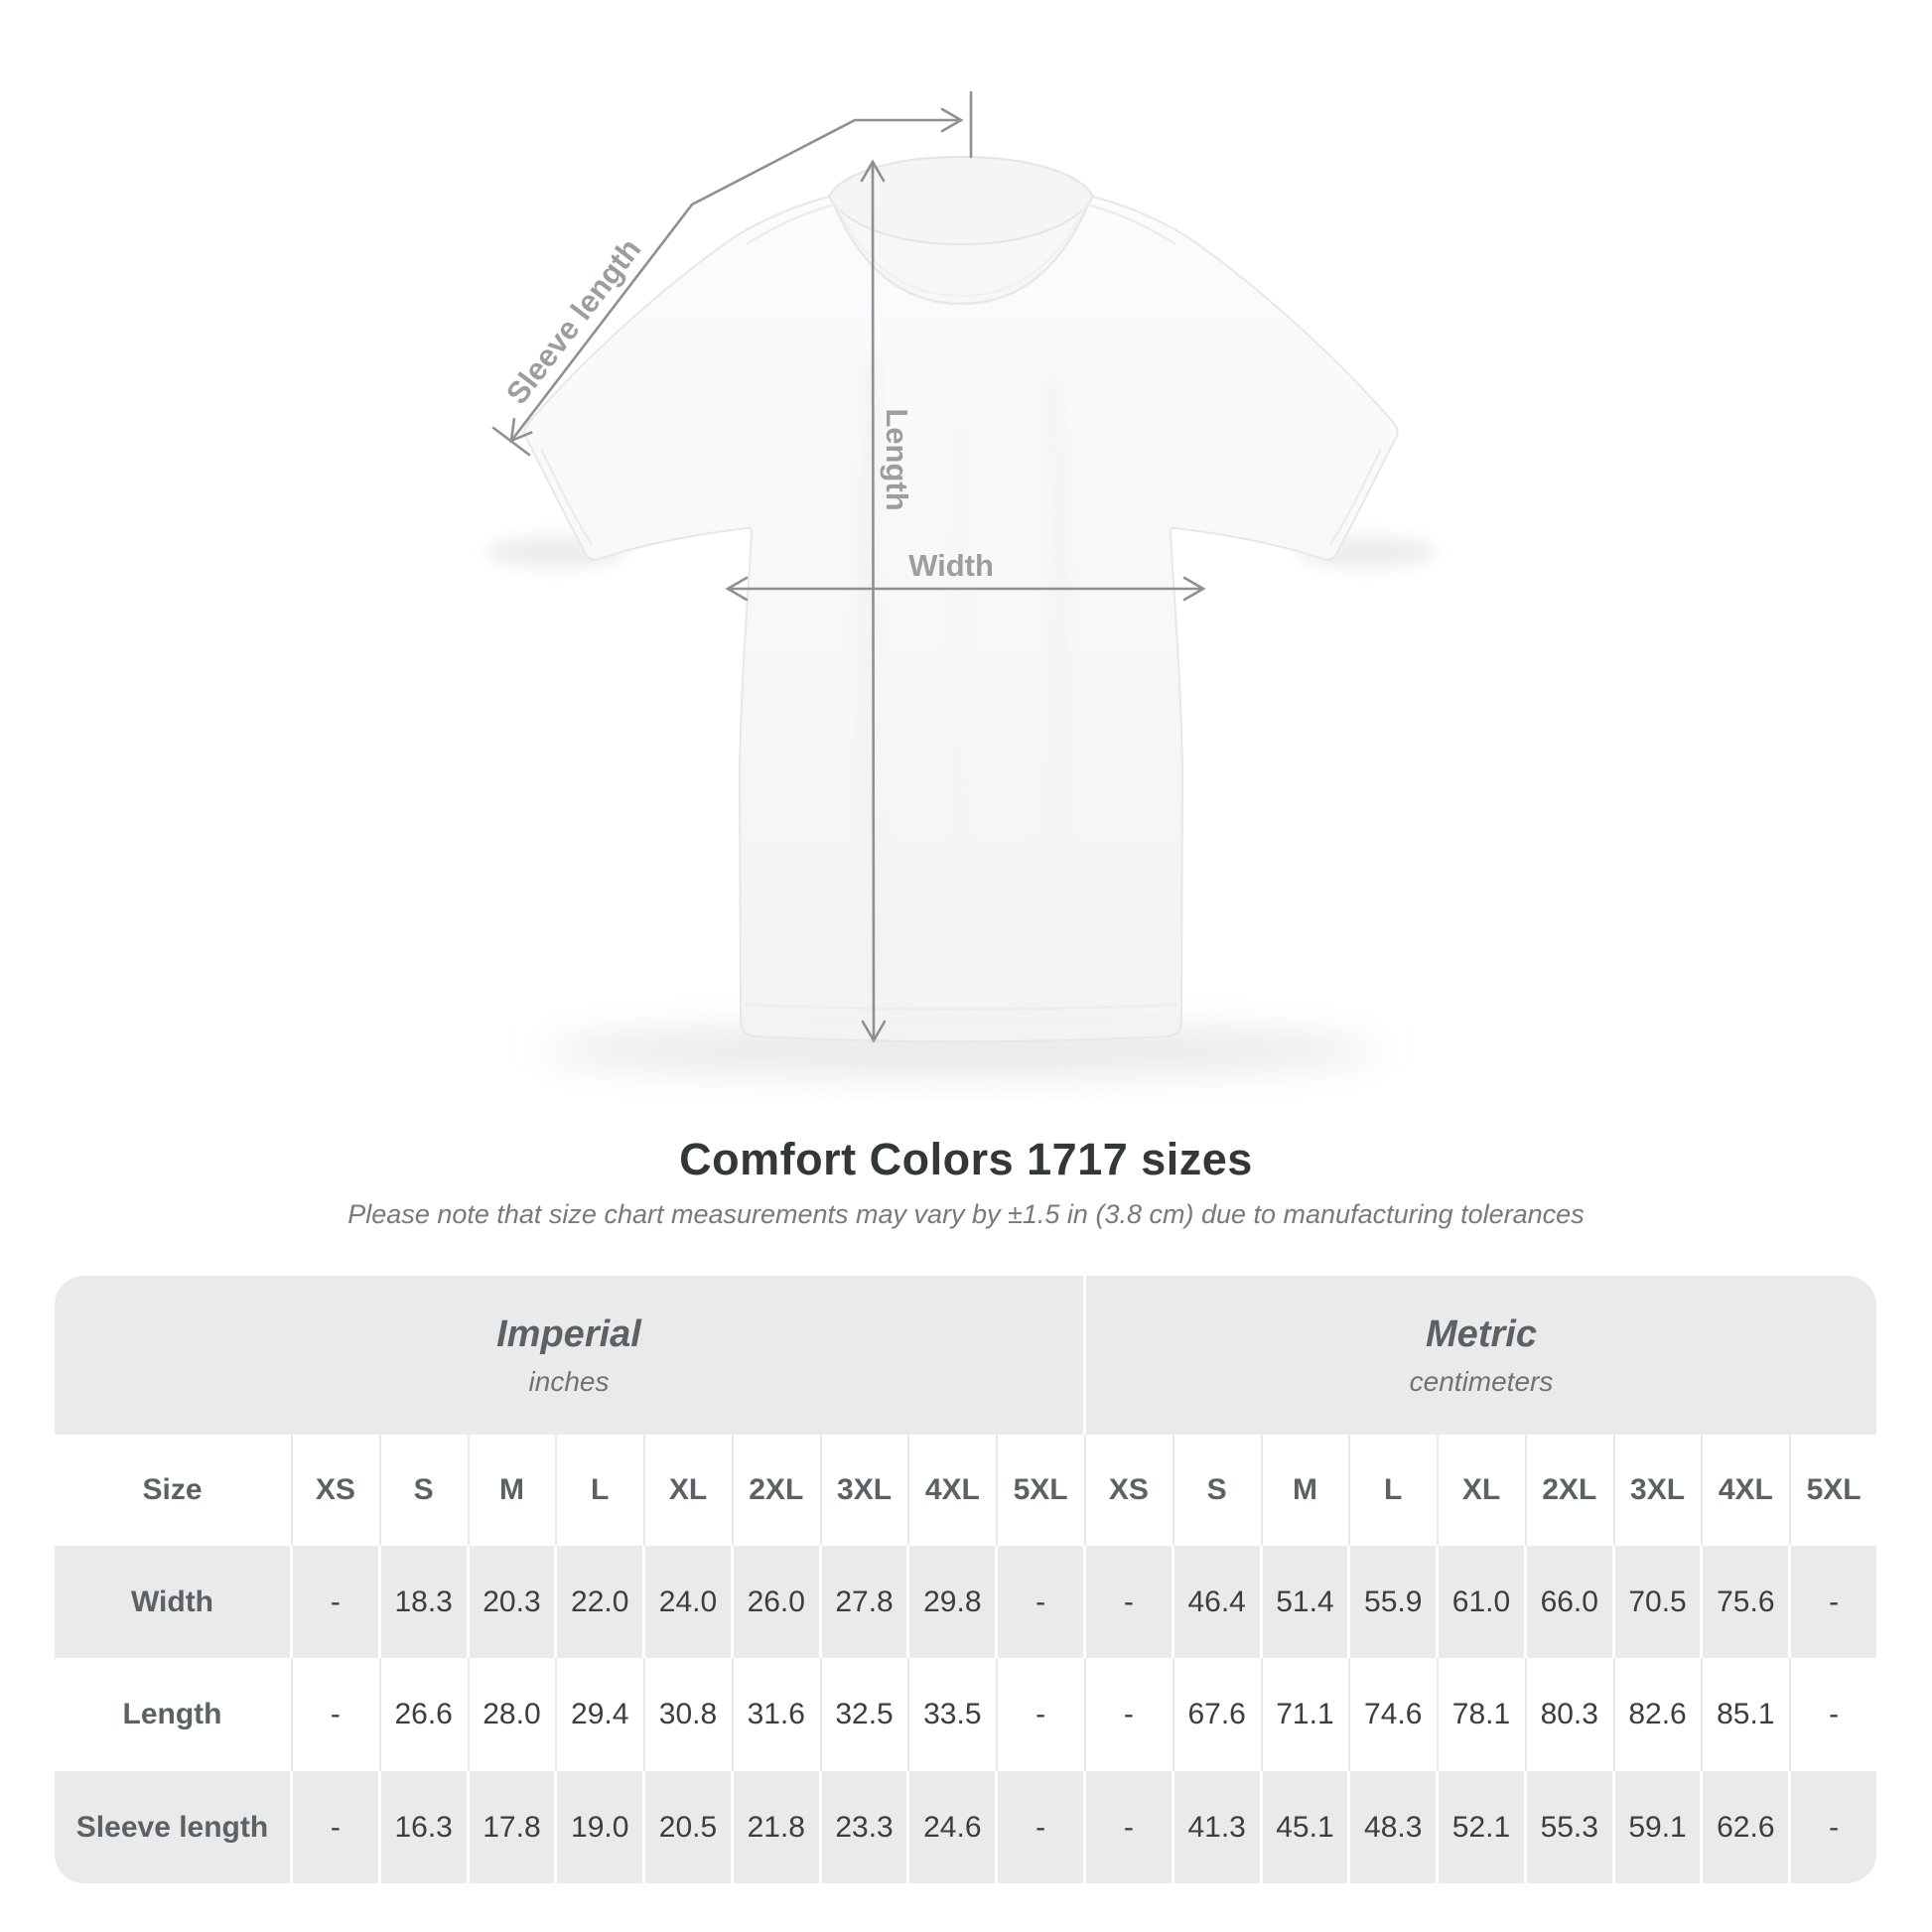 The image size is (1932, 1932). What do you see at coordinates (512, 1602) in the screenshot?
I see `value-cell: 20.3` at bounding box center [512, 1602].